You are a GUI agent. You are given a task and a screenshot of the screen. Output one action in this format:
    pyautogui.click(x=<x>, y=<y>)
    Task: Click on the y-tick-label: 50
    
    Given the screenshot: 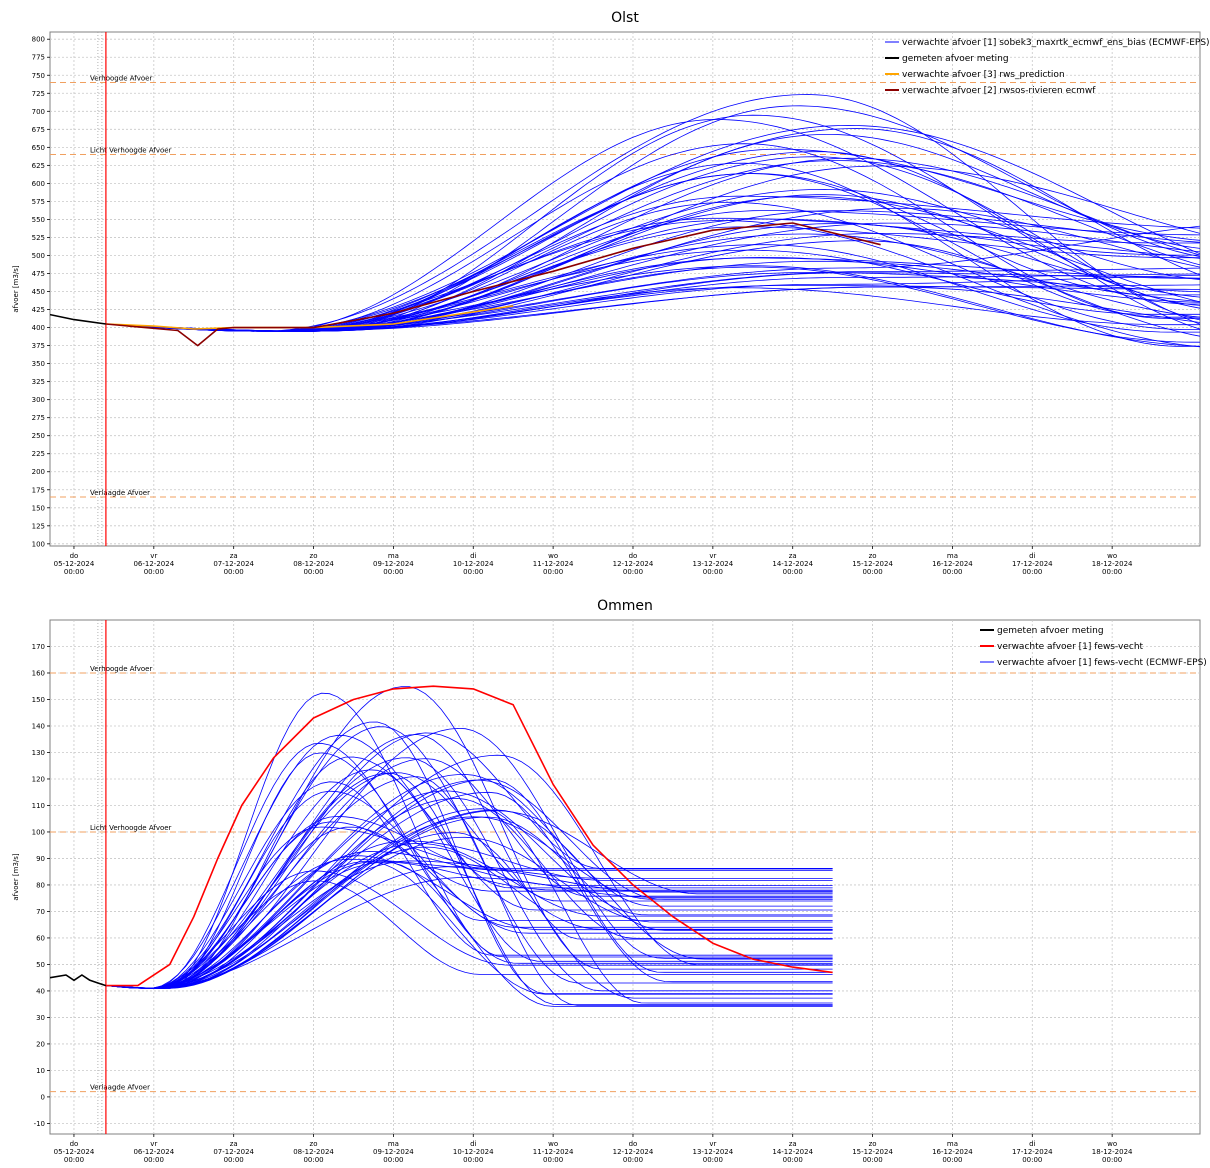 What is the action you would take?
    pyautogui.click(x=40, y=965)
    